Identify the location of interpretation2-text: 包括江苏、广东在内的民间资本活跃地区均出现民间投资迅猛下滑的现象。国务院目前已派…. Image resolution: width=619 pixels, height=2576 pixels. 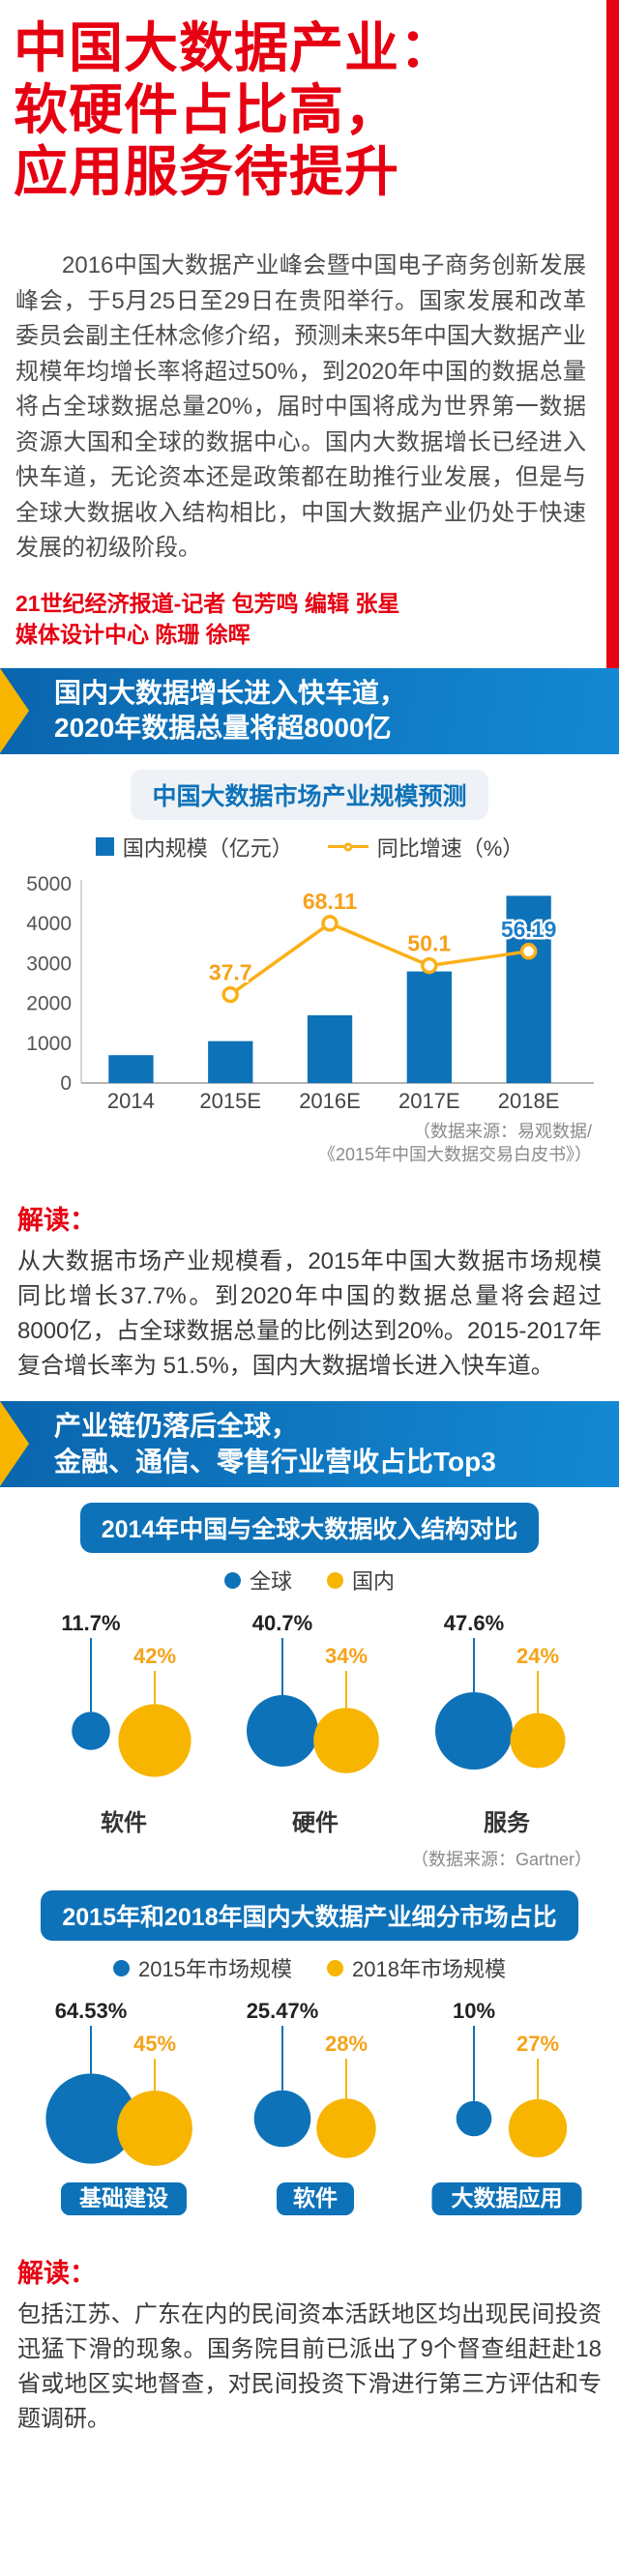
(309, 2367).